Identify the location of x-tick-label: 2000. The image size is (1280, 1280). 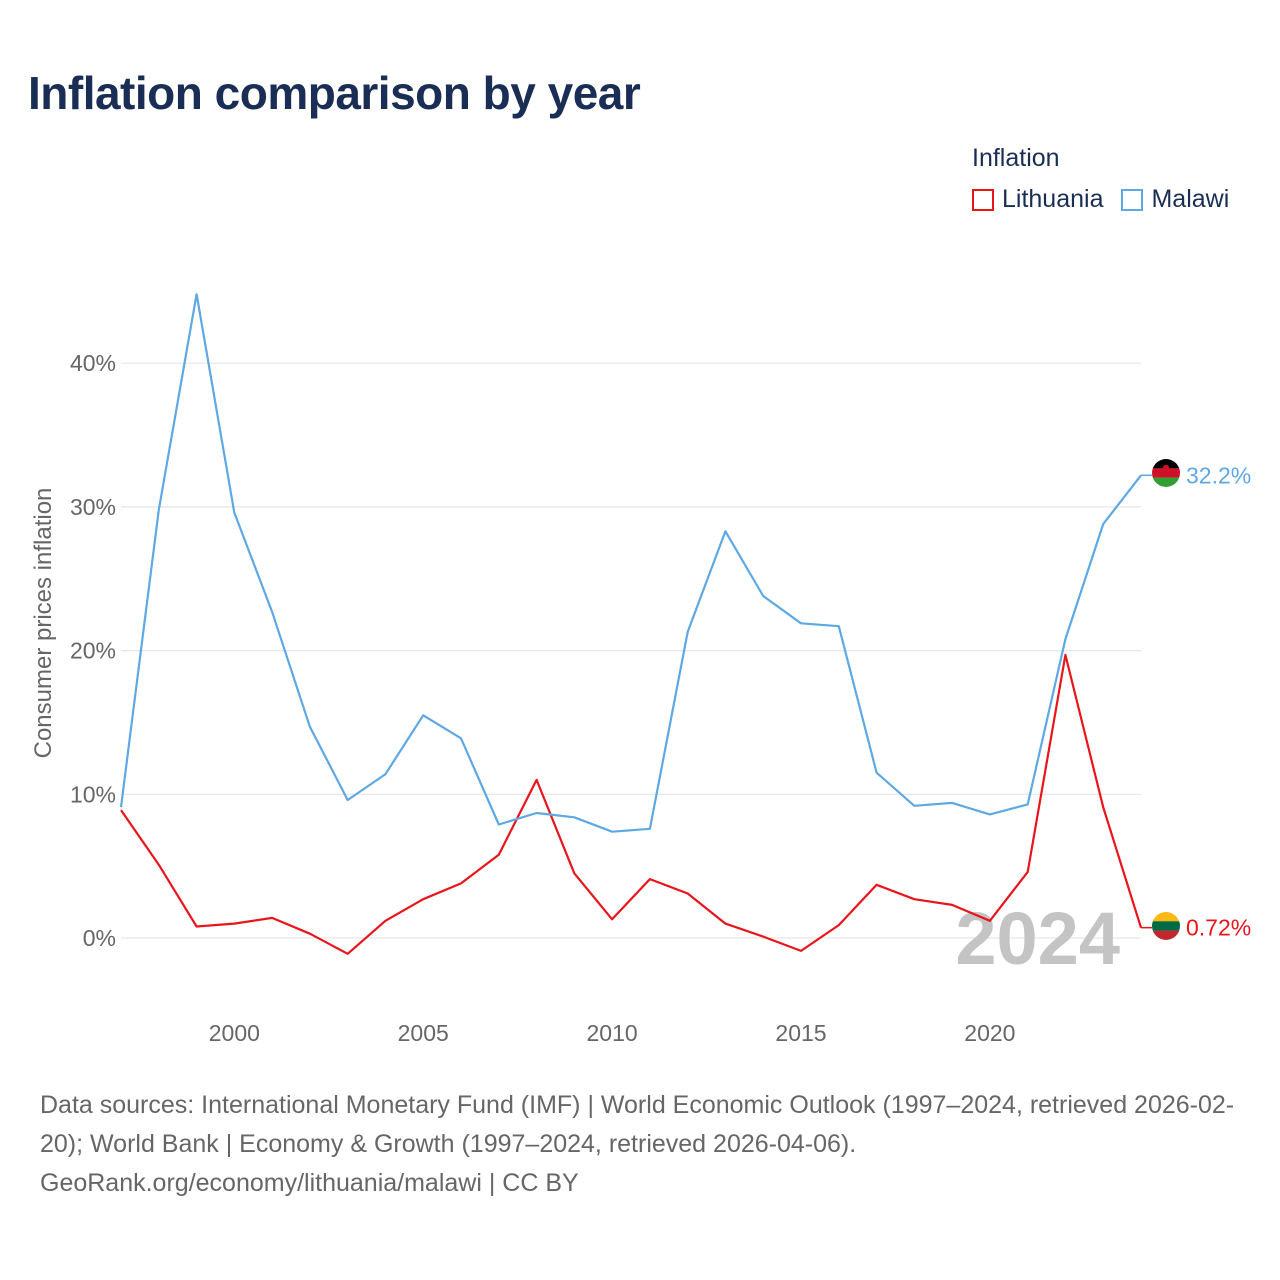
(234, 1033).